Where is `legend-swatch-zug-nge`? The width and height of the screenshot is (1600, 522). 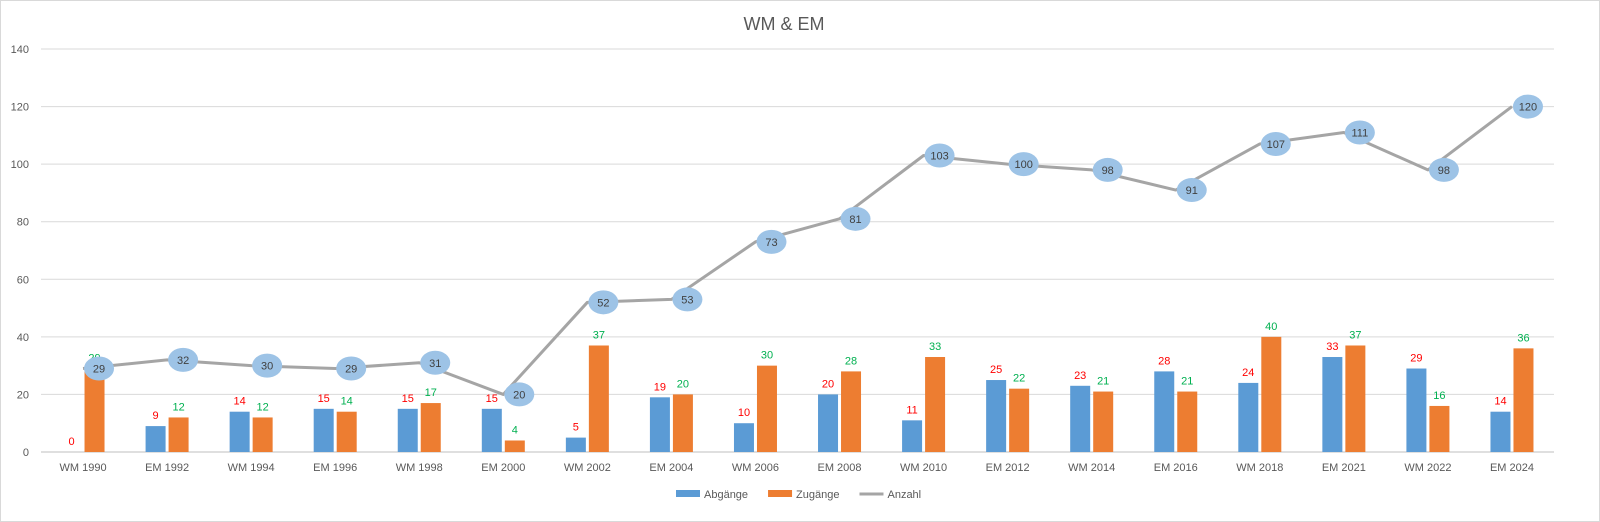 legend-swatch-zug-nge is located at coordinates (780, 493).